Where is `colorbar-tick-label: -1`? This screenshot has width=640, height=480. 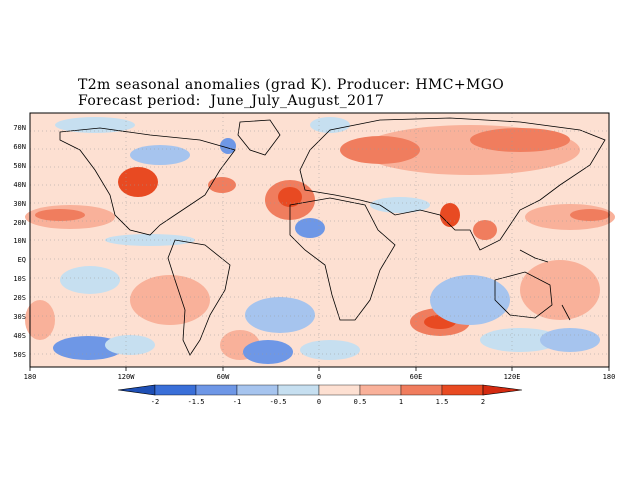
colorbar-tick-label: -1 is located at coordinates (237, 402).